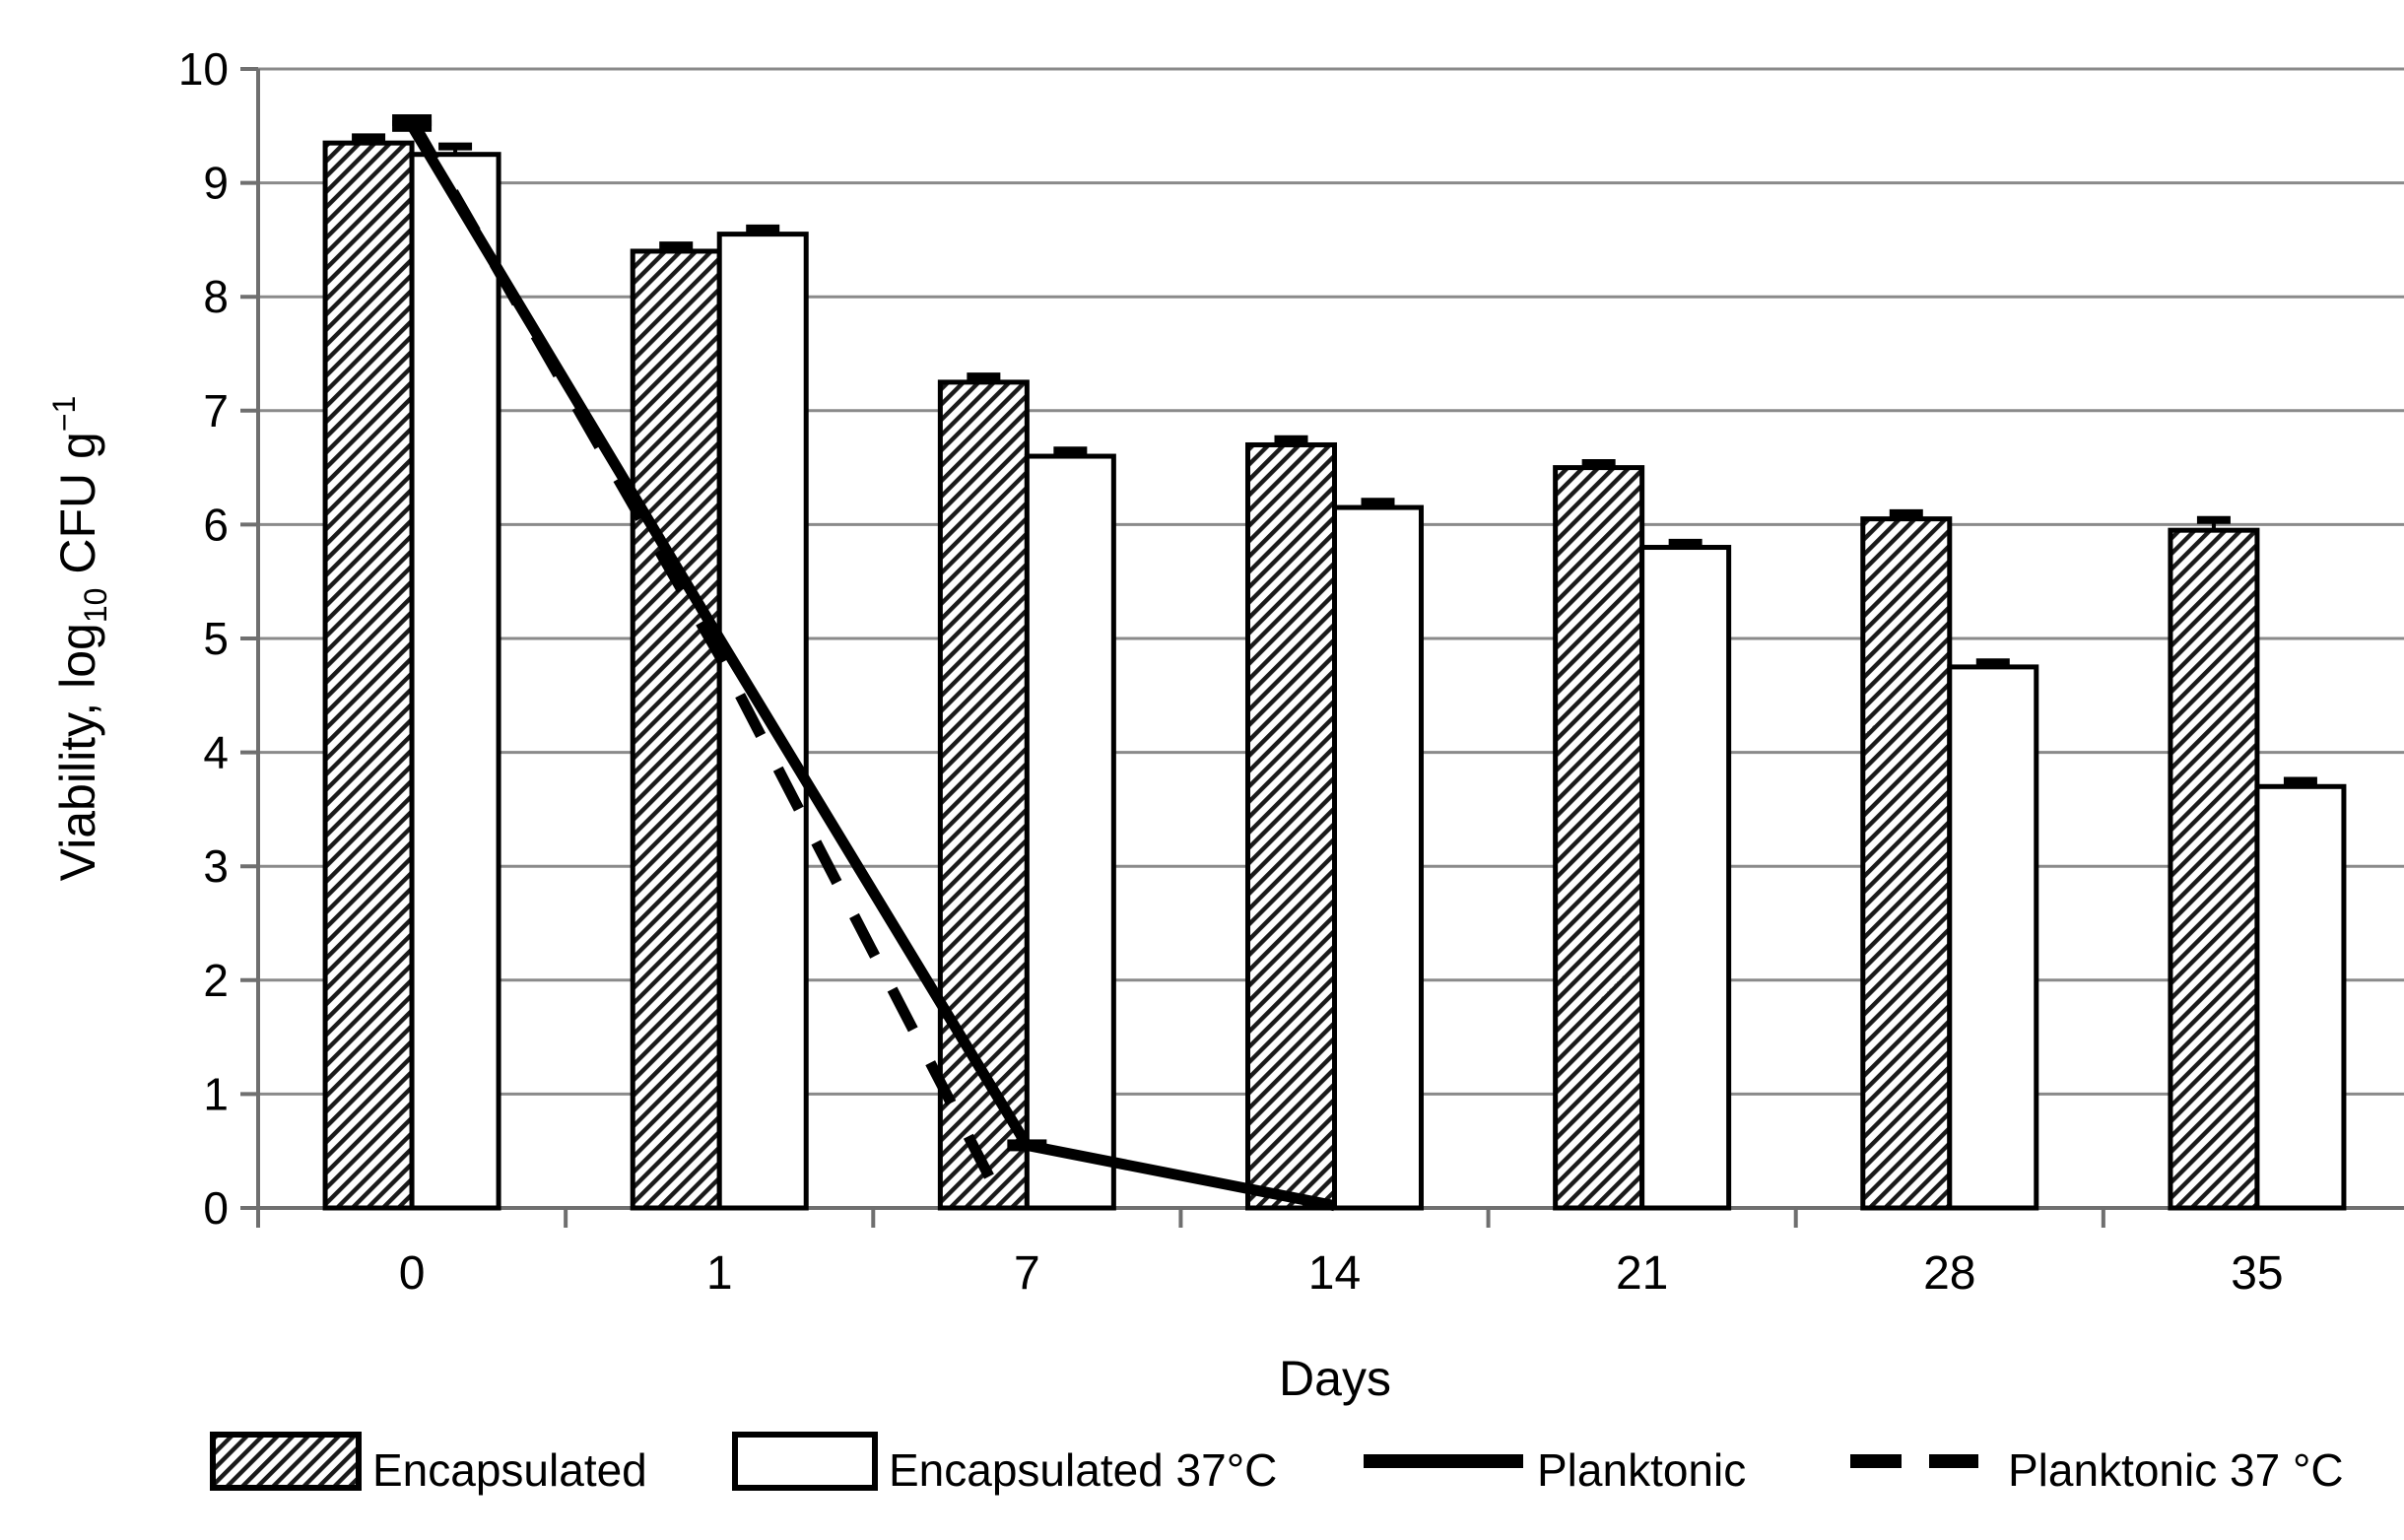  What do you see at coordinates (216, 524) in the screenshot?
I see `y-tick-label-6: 6` at bounding box center [216, 524].